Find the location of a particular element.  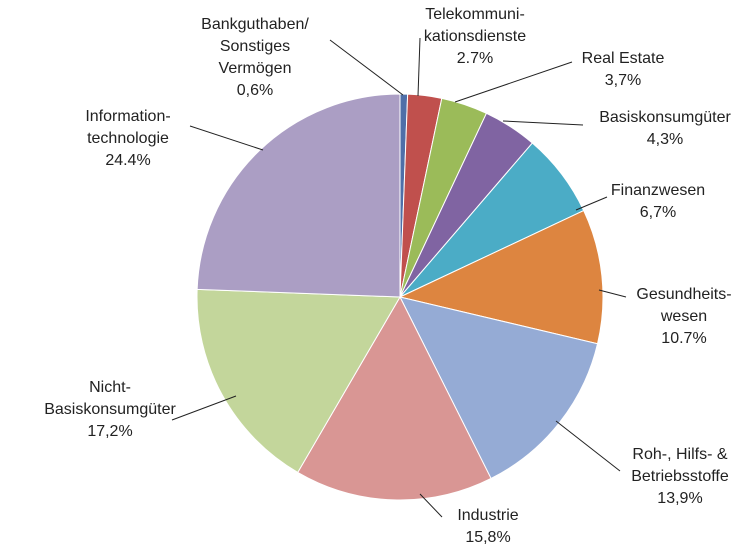

category-name: Bankguthaben/ Sonstiges Vermögen is located at coordinates (255, 46).